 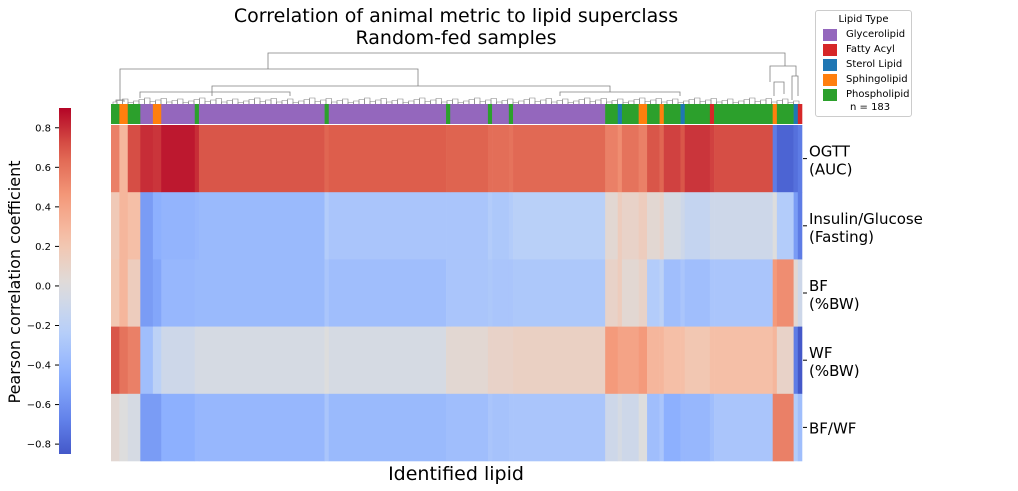 I want to click on legend-label: Phospholipid, so click(x=878, y=94).